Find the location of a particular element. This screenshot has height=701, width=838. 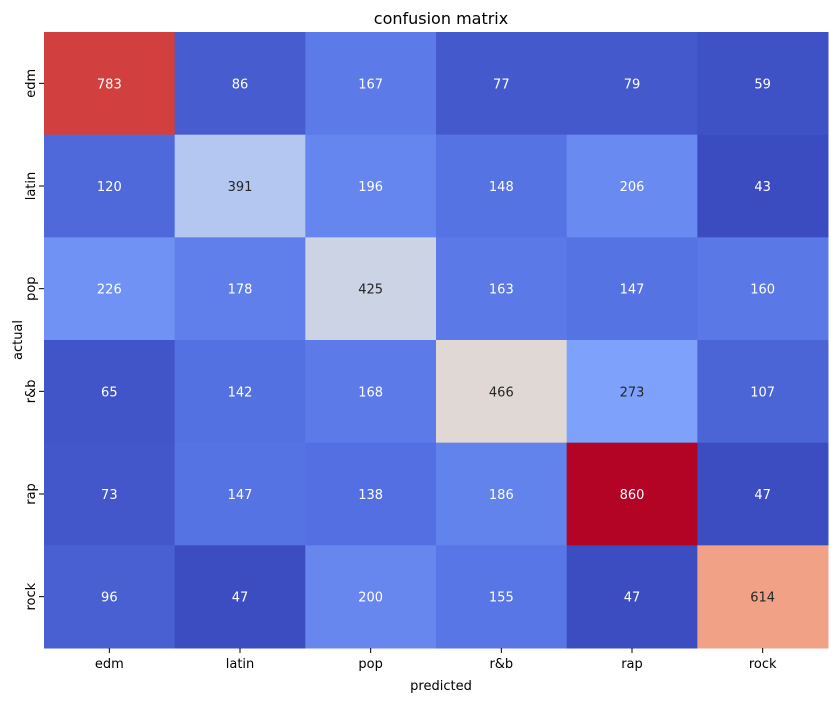

chart-title: confusion matrix is located at coordinates (441, 18).